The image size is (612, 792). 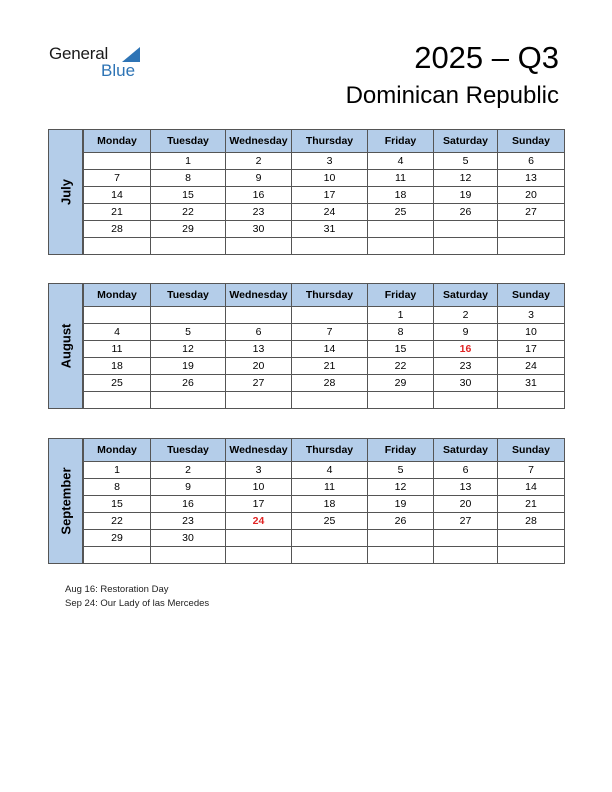 I want to click on month-label: July, so click(x=65, y=192).